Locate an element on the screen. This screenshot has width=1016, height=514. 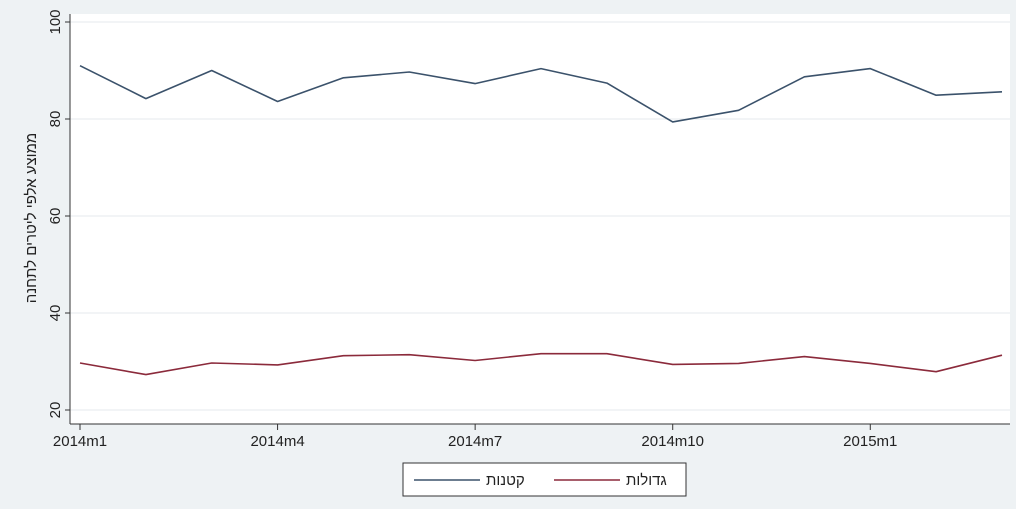
y-tick-label-100: 100 is located at coordinates (55, 21).